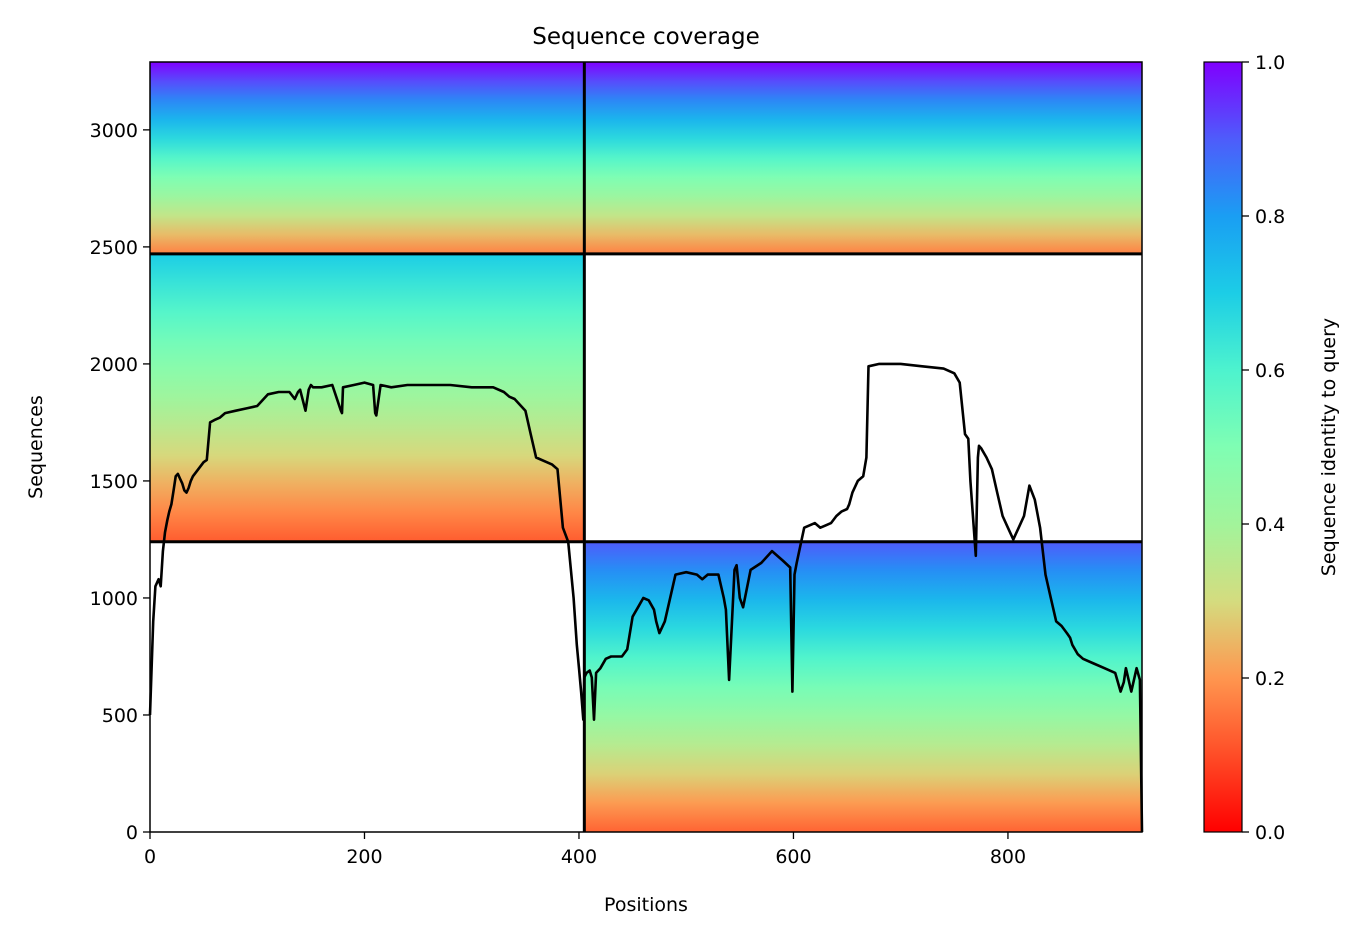 The width and height of the screenshot is (1364, 943). Describe the element at coordinates (1270, 679) in the screenshot. I see `colorbar-tick-label: 0.2` at that location.